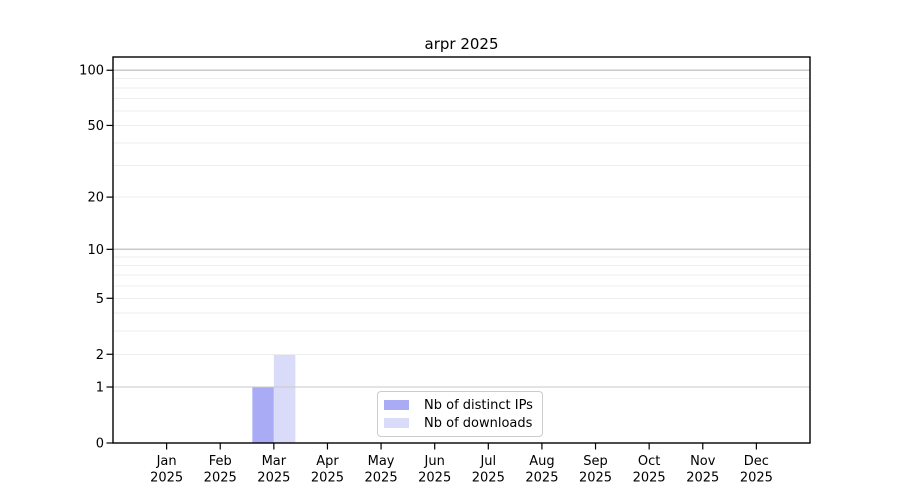 The height and width of the screenshot is (500, 900). I want to click on x-tick-label-year-sep: 2025, so click(595, 478).